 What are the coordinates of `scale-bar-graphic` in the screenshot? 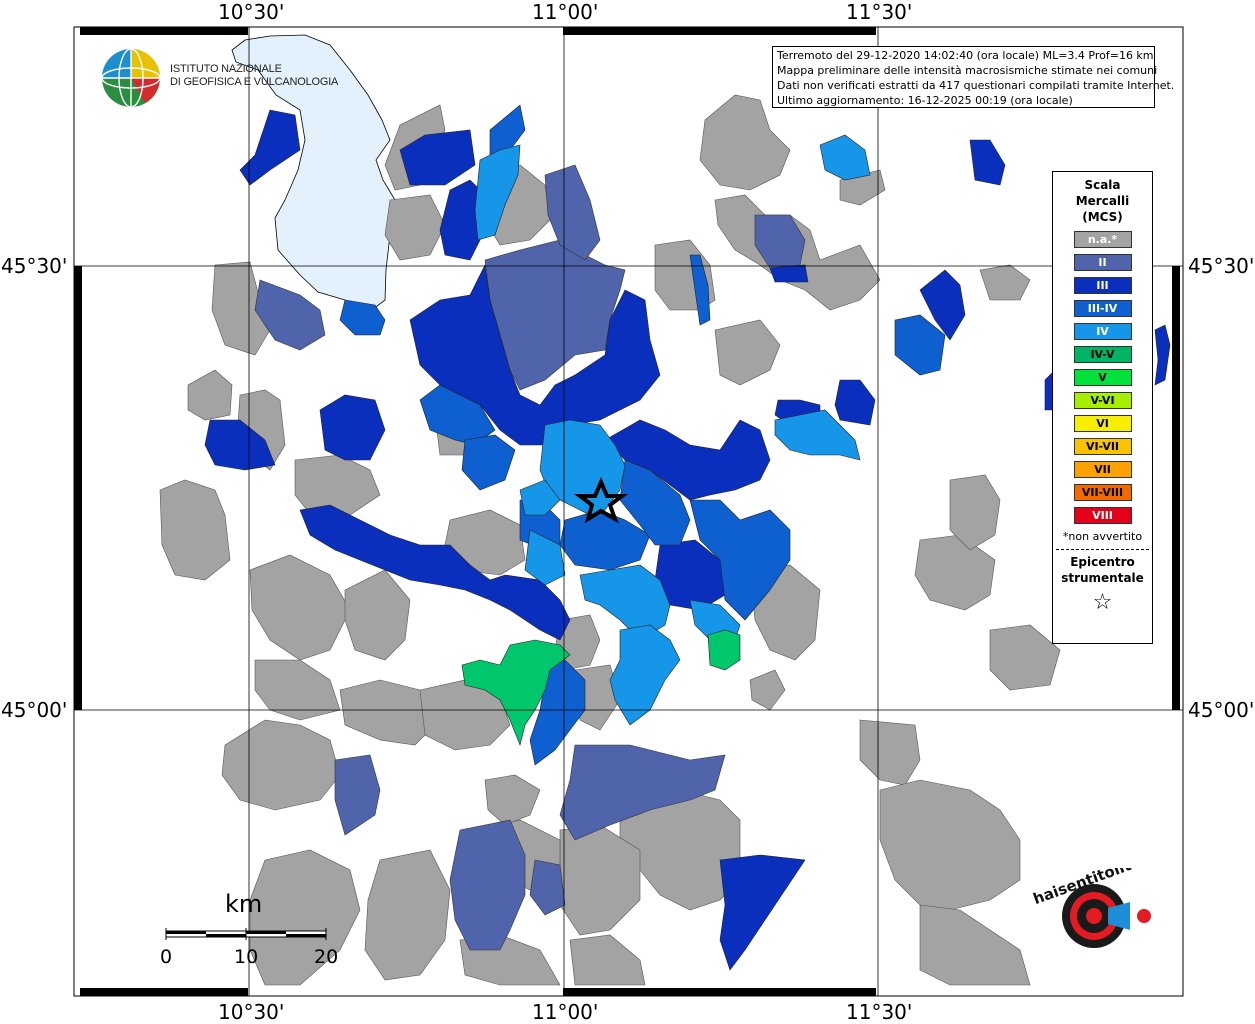 It's located at (246, 934).